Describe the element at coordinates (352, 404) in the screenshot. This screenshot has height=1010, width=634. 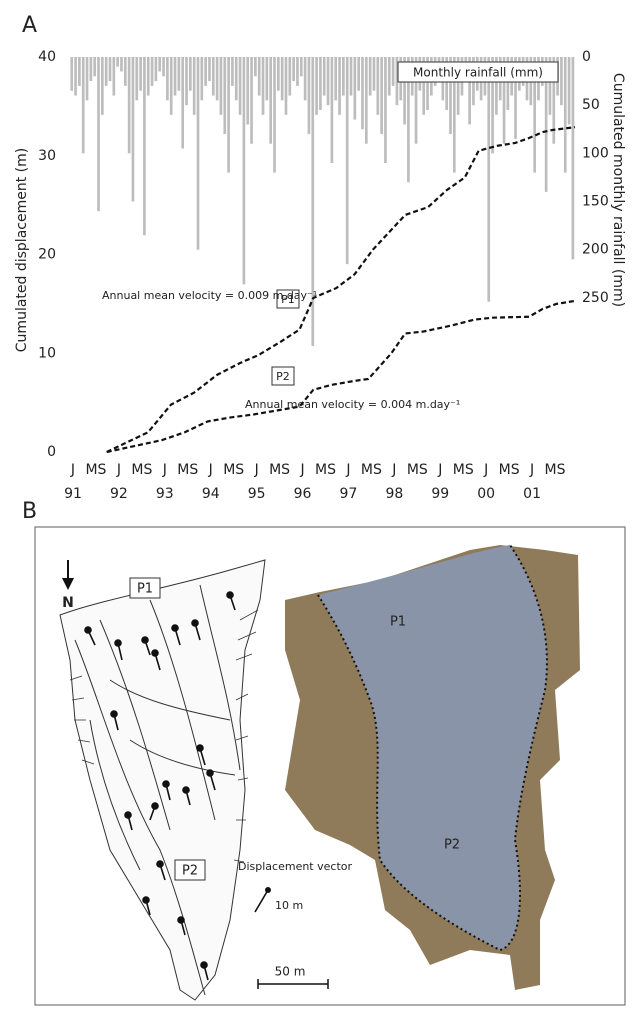
I see `annotation: Annual mean velocity = 0.004 m.day⁻¹` at that location.